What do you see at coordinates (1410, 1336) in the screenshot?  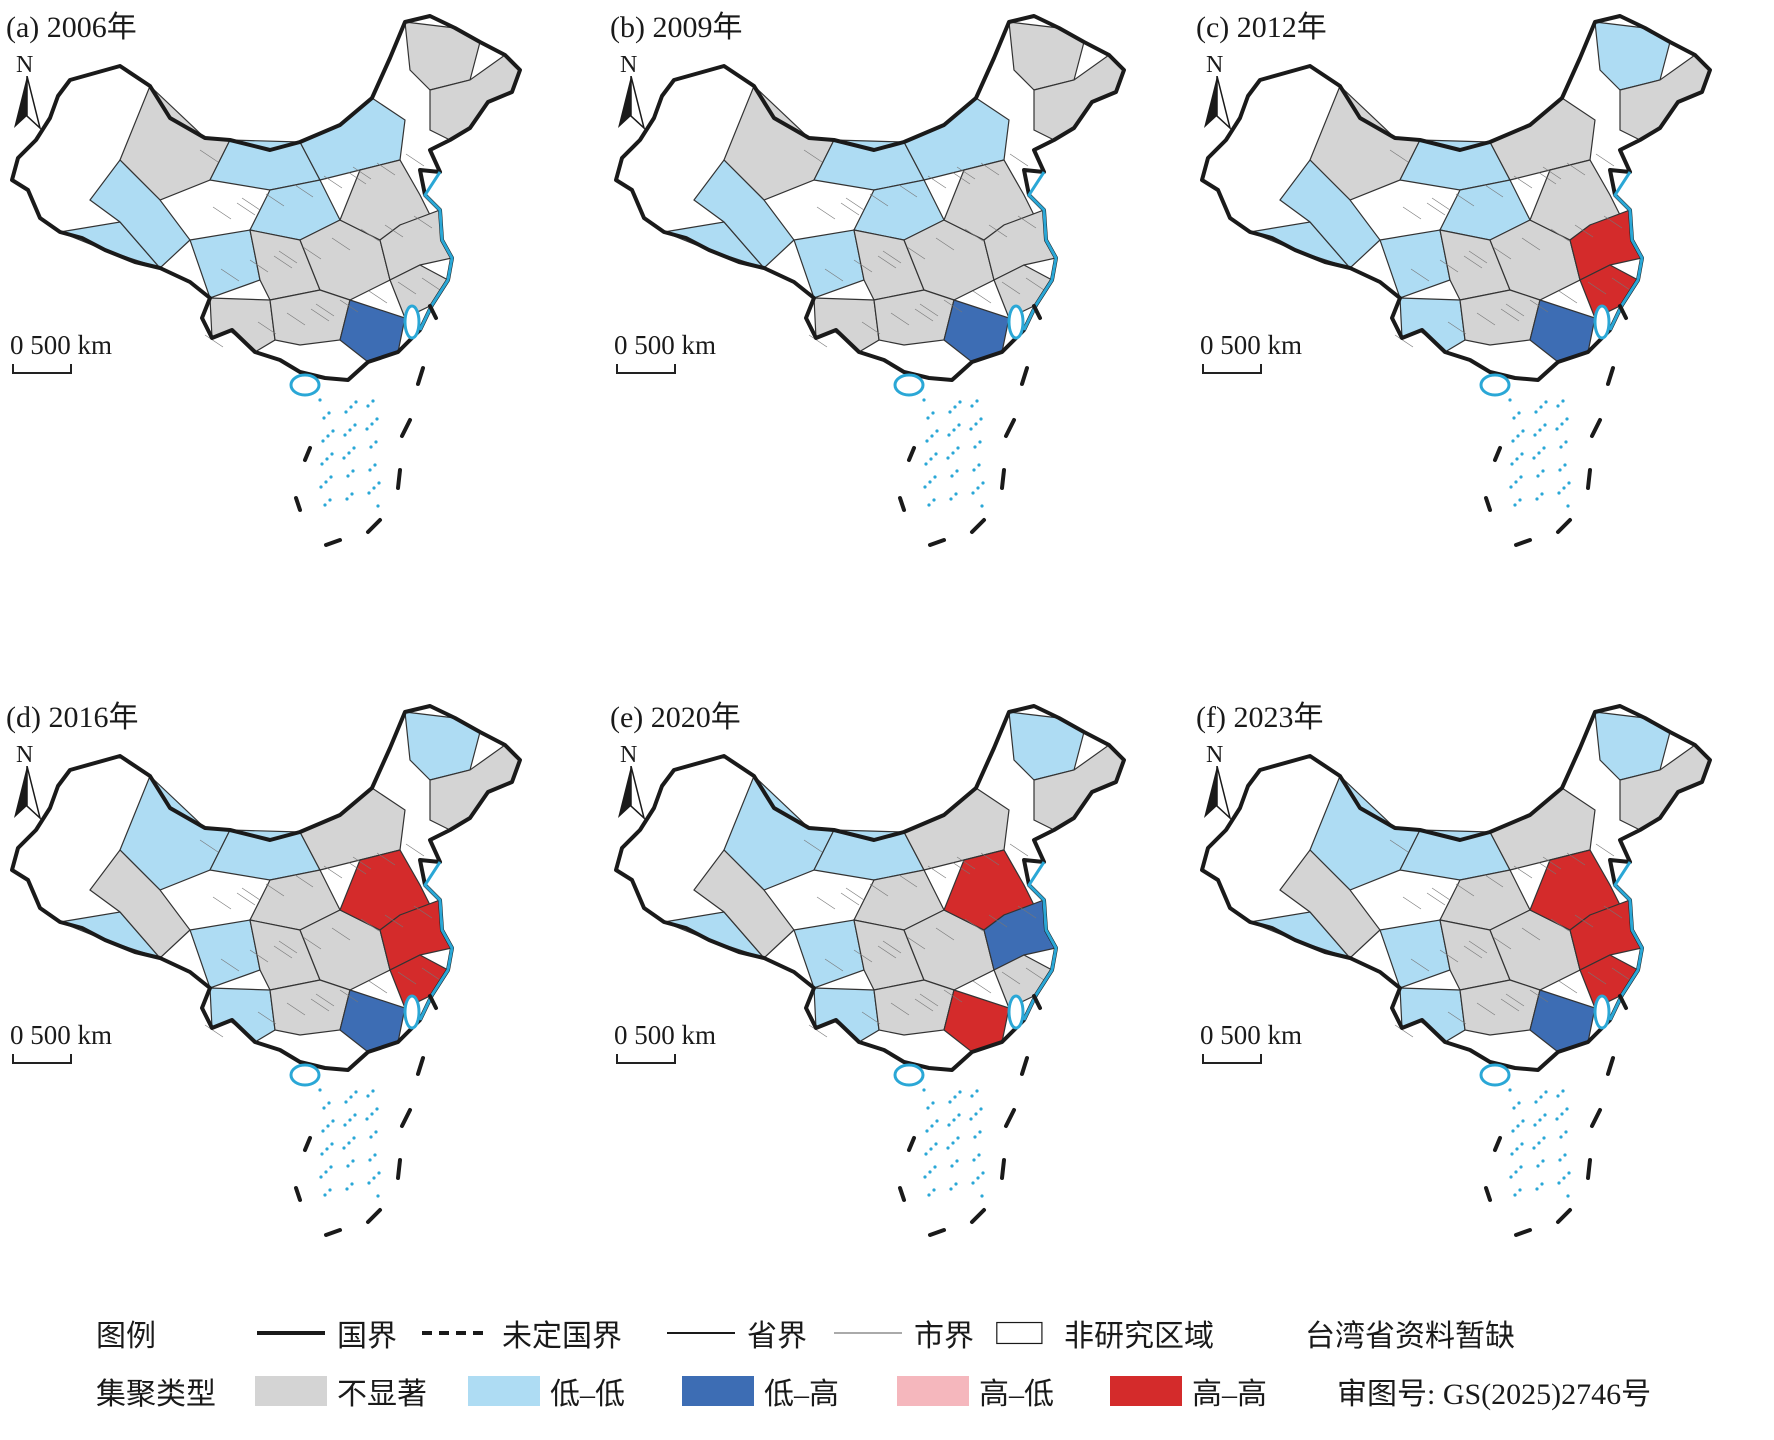 I see `legend-note: 台湾省资料暂缺` at bounding box center [1410, 1336].